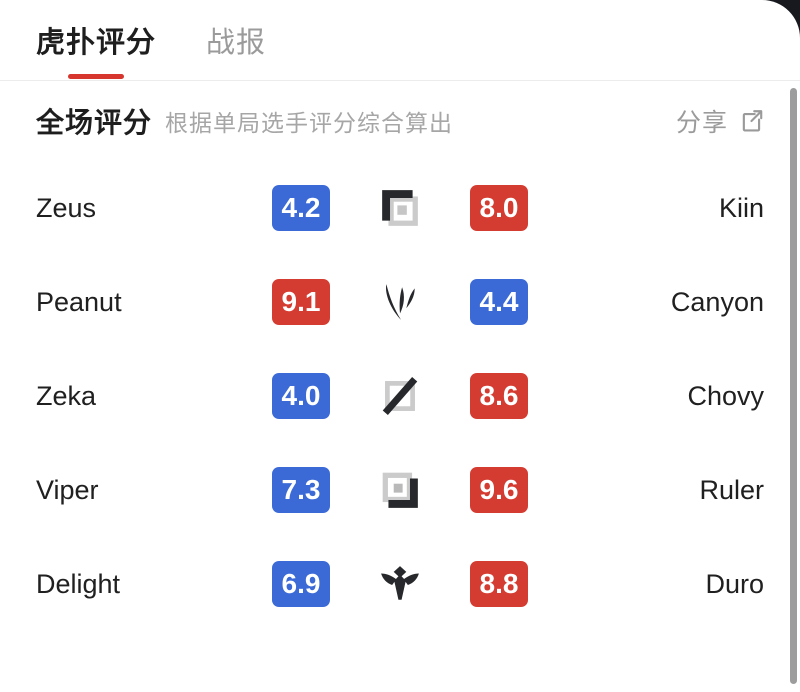  I want to click on left-player-name: Zeus, so click(66, 207).